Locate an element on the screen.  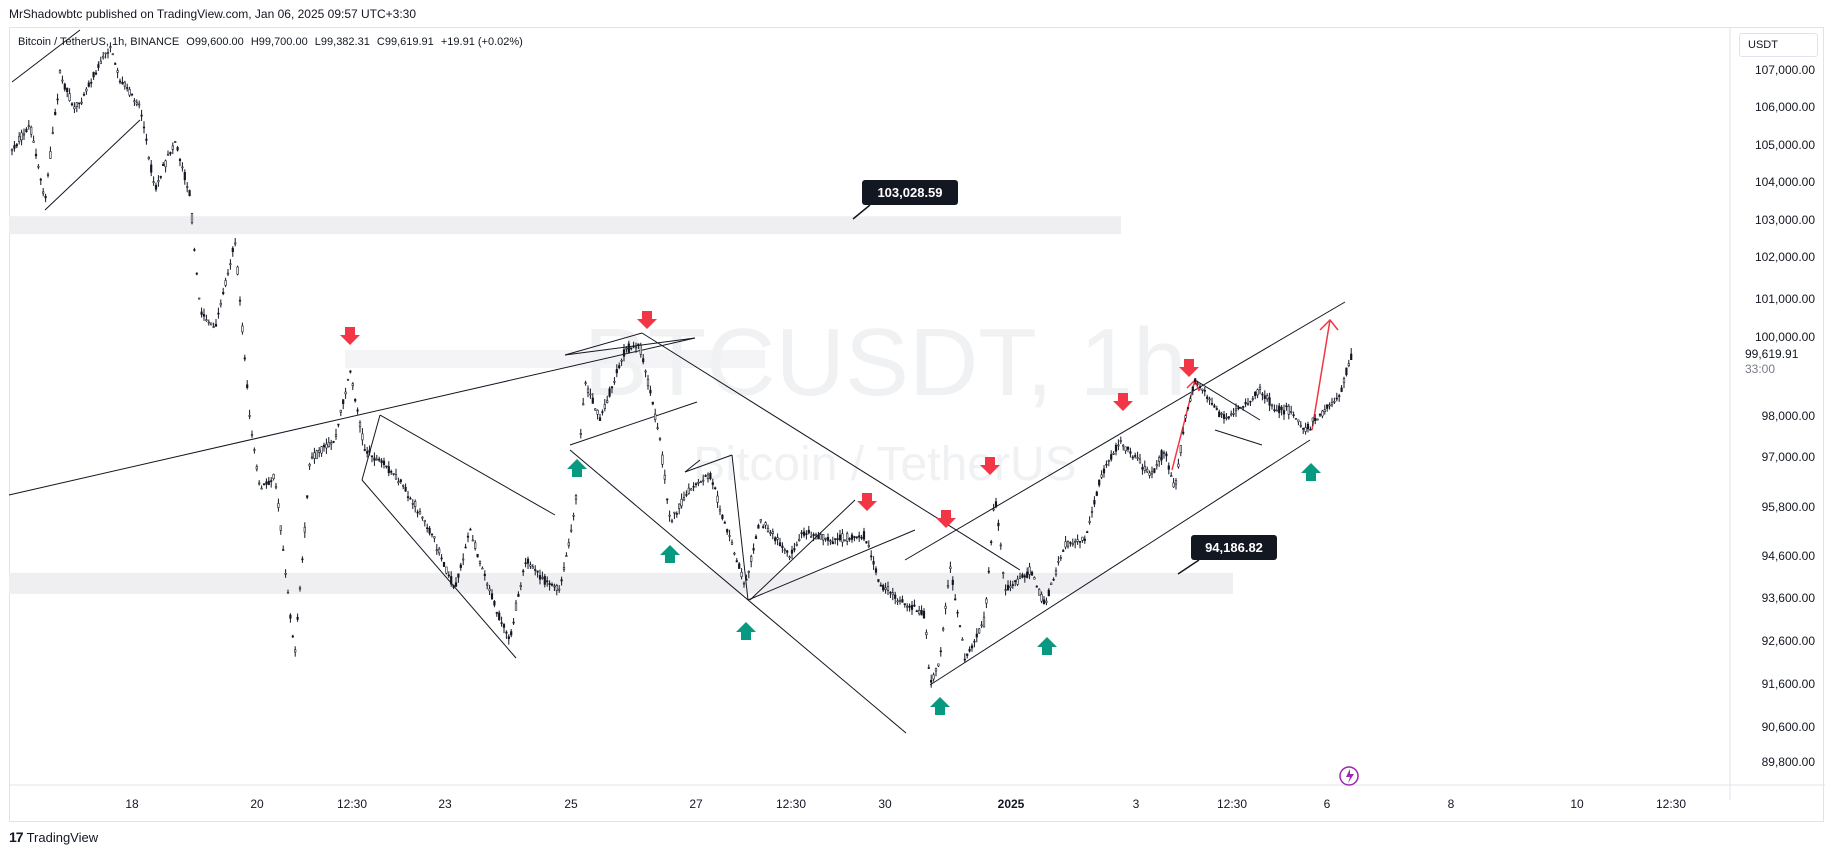
x-tick-label: 27 is located at coordinates (696, 804).